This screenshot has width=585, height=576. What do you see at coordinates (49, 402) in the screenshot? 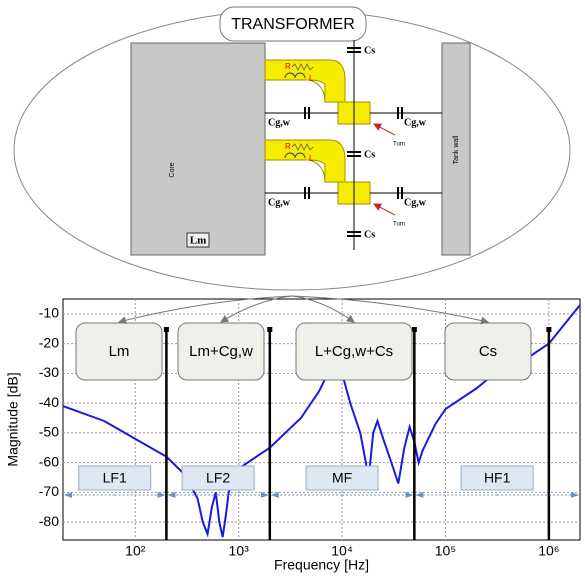
I see `y-tick-label: -40` at bounding box center [49, 402].